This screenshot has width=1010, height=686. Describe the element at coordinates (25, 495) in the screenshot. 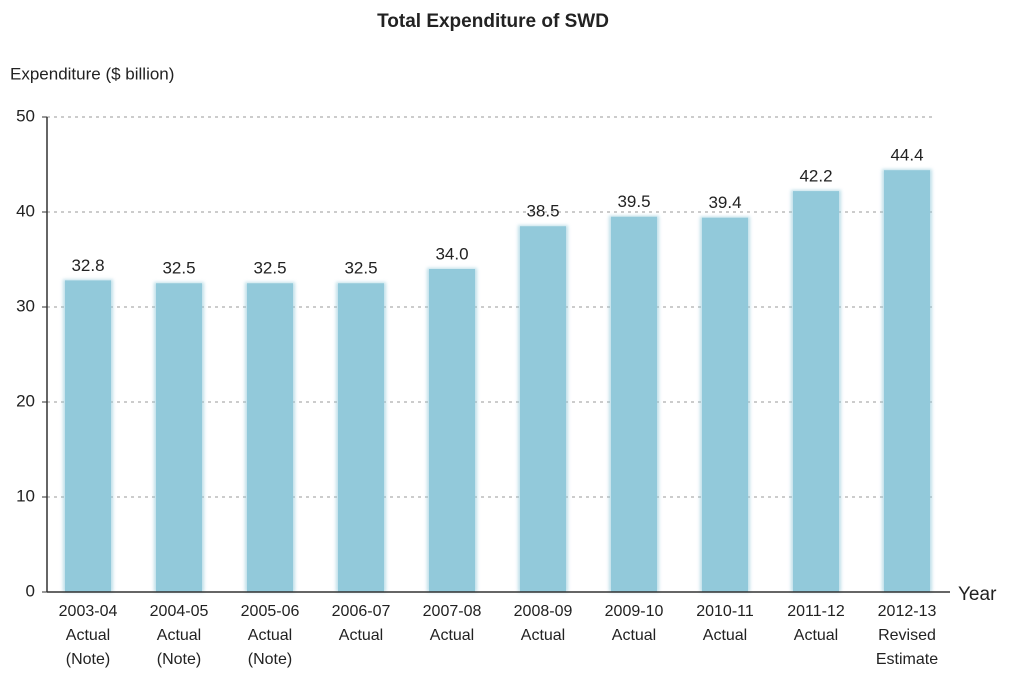

I see `y-tick-label: 10` at that location.